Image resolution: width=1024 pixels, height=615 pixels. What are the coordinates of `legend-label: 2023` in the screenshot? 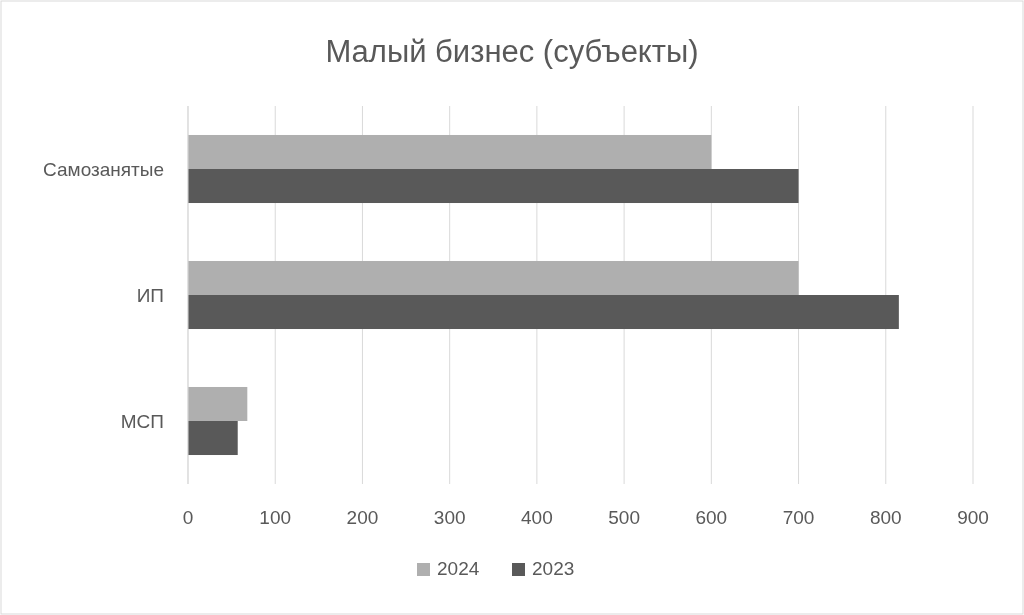 It's located at (553, 568).